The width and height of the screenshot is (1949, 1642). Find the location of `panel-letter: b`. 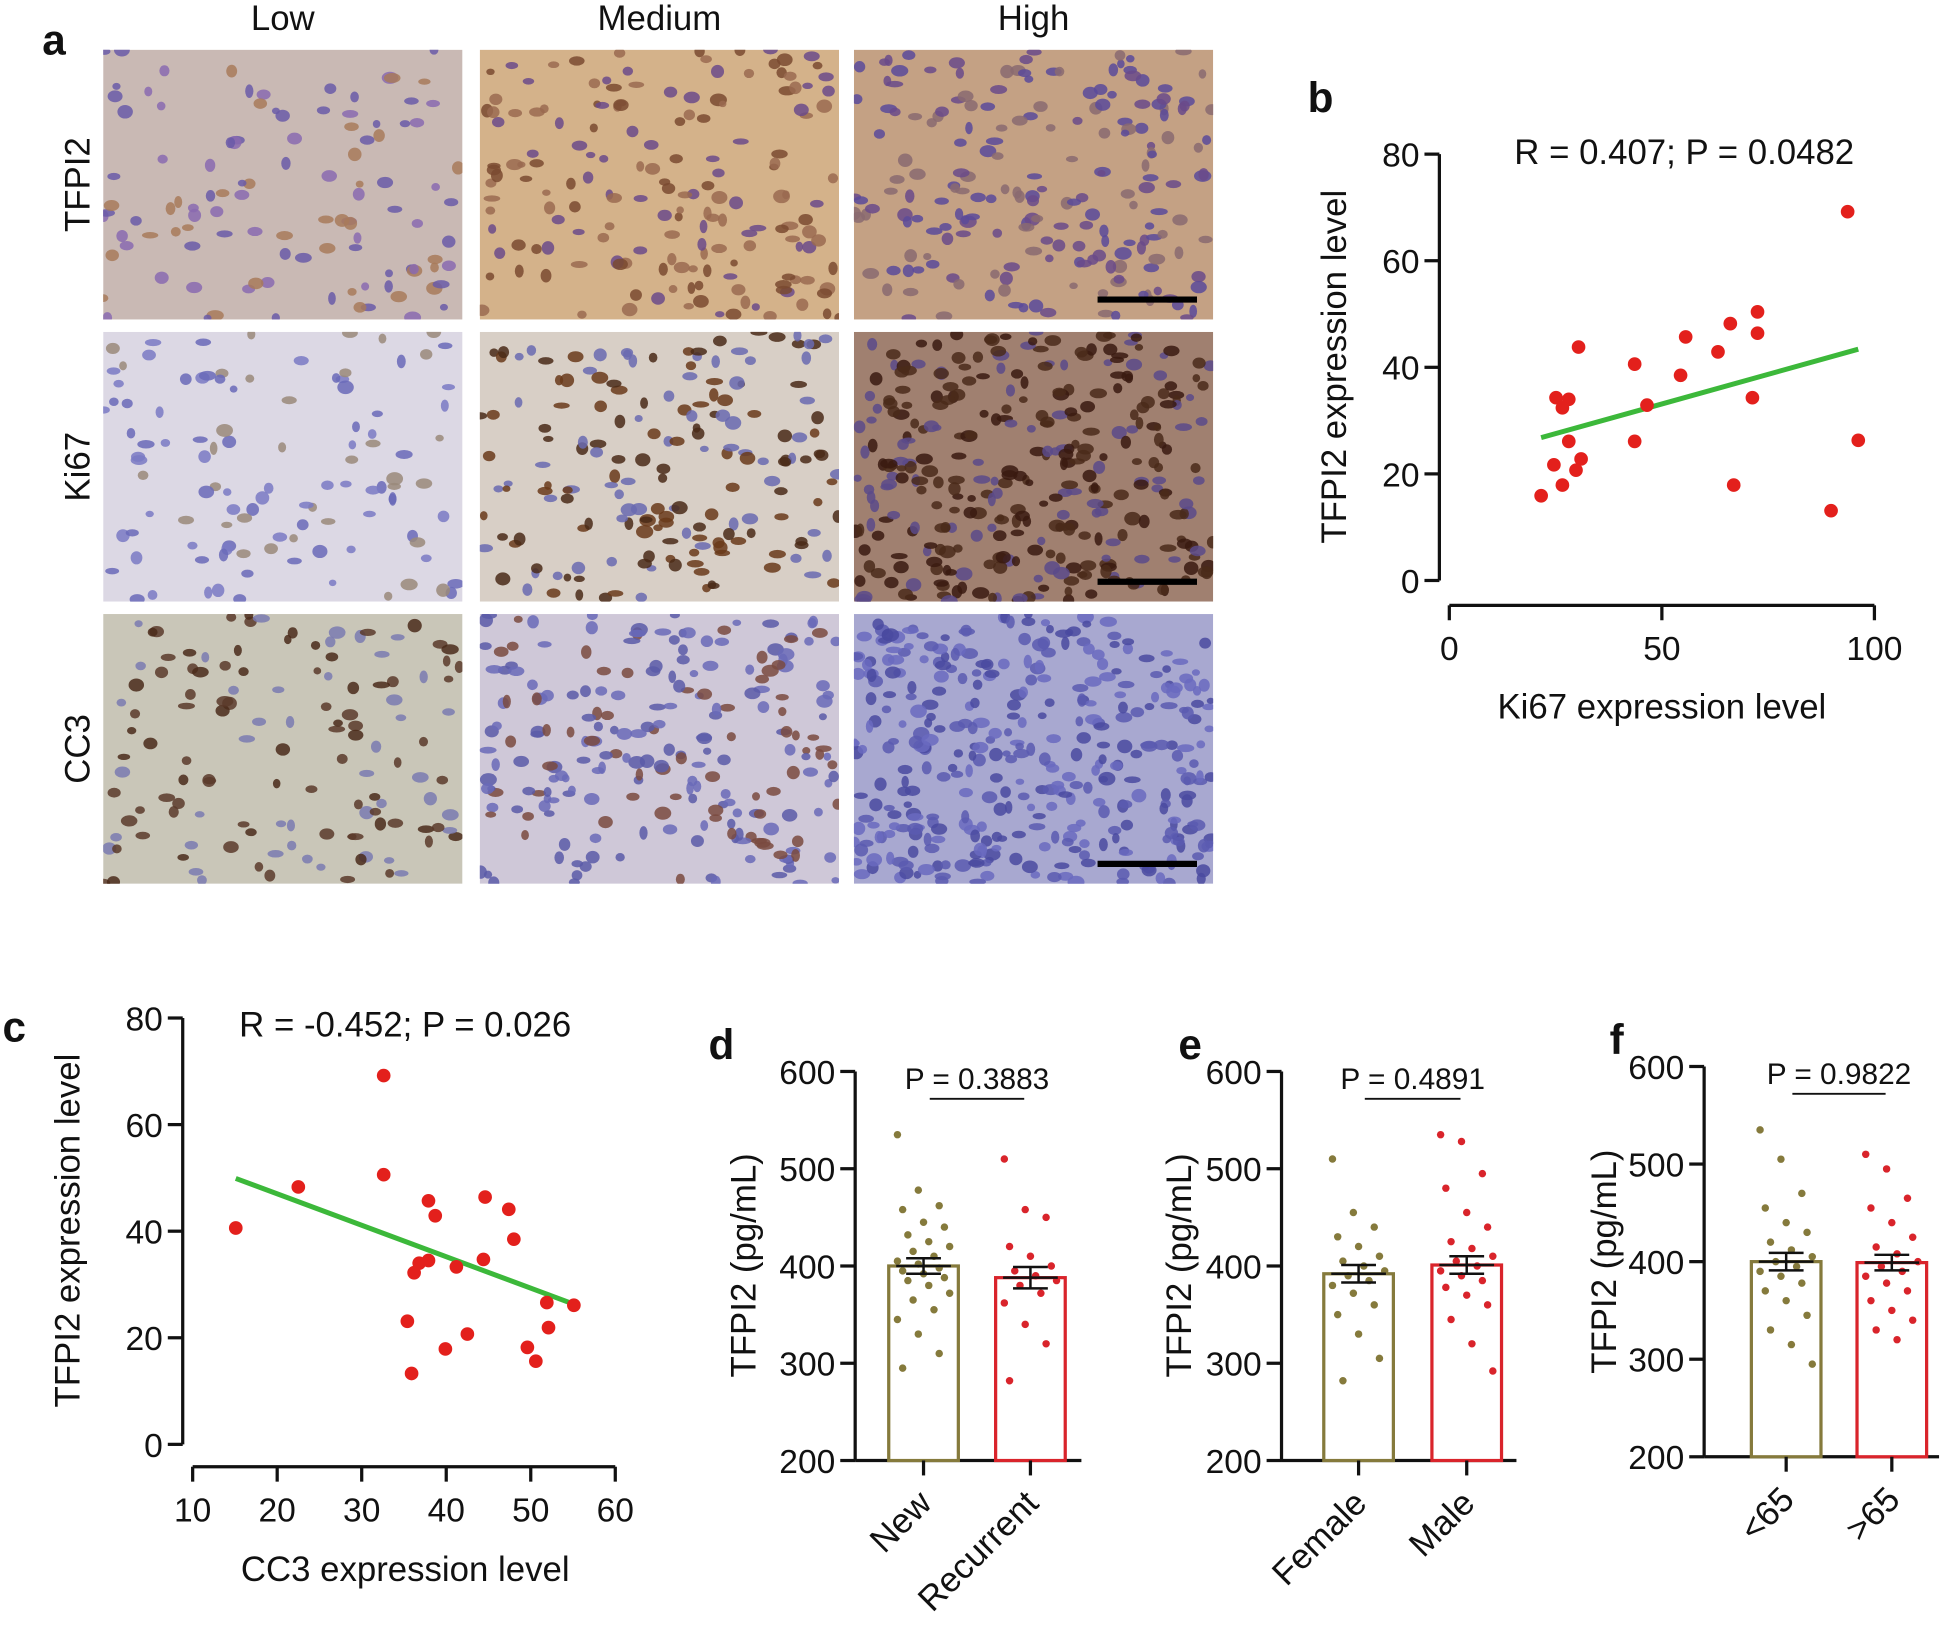

panel-letter: b is located at coordinates (1321, 97).